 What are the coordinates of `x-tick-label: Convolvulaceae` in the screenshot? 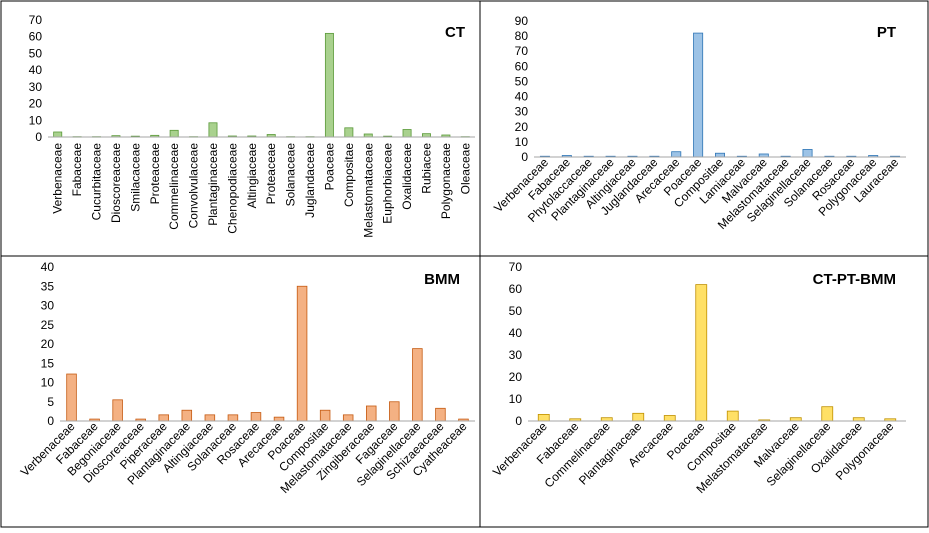 It's located at (194, 186).